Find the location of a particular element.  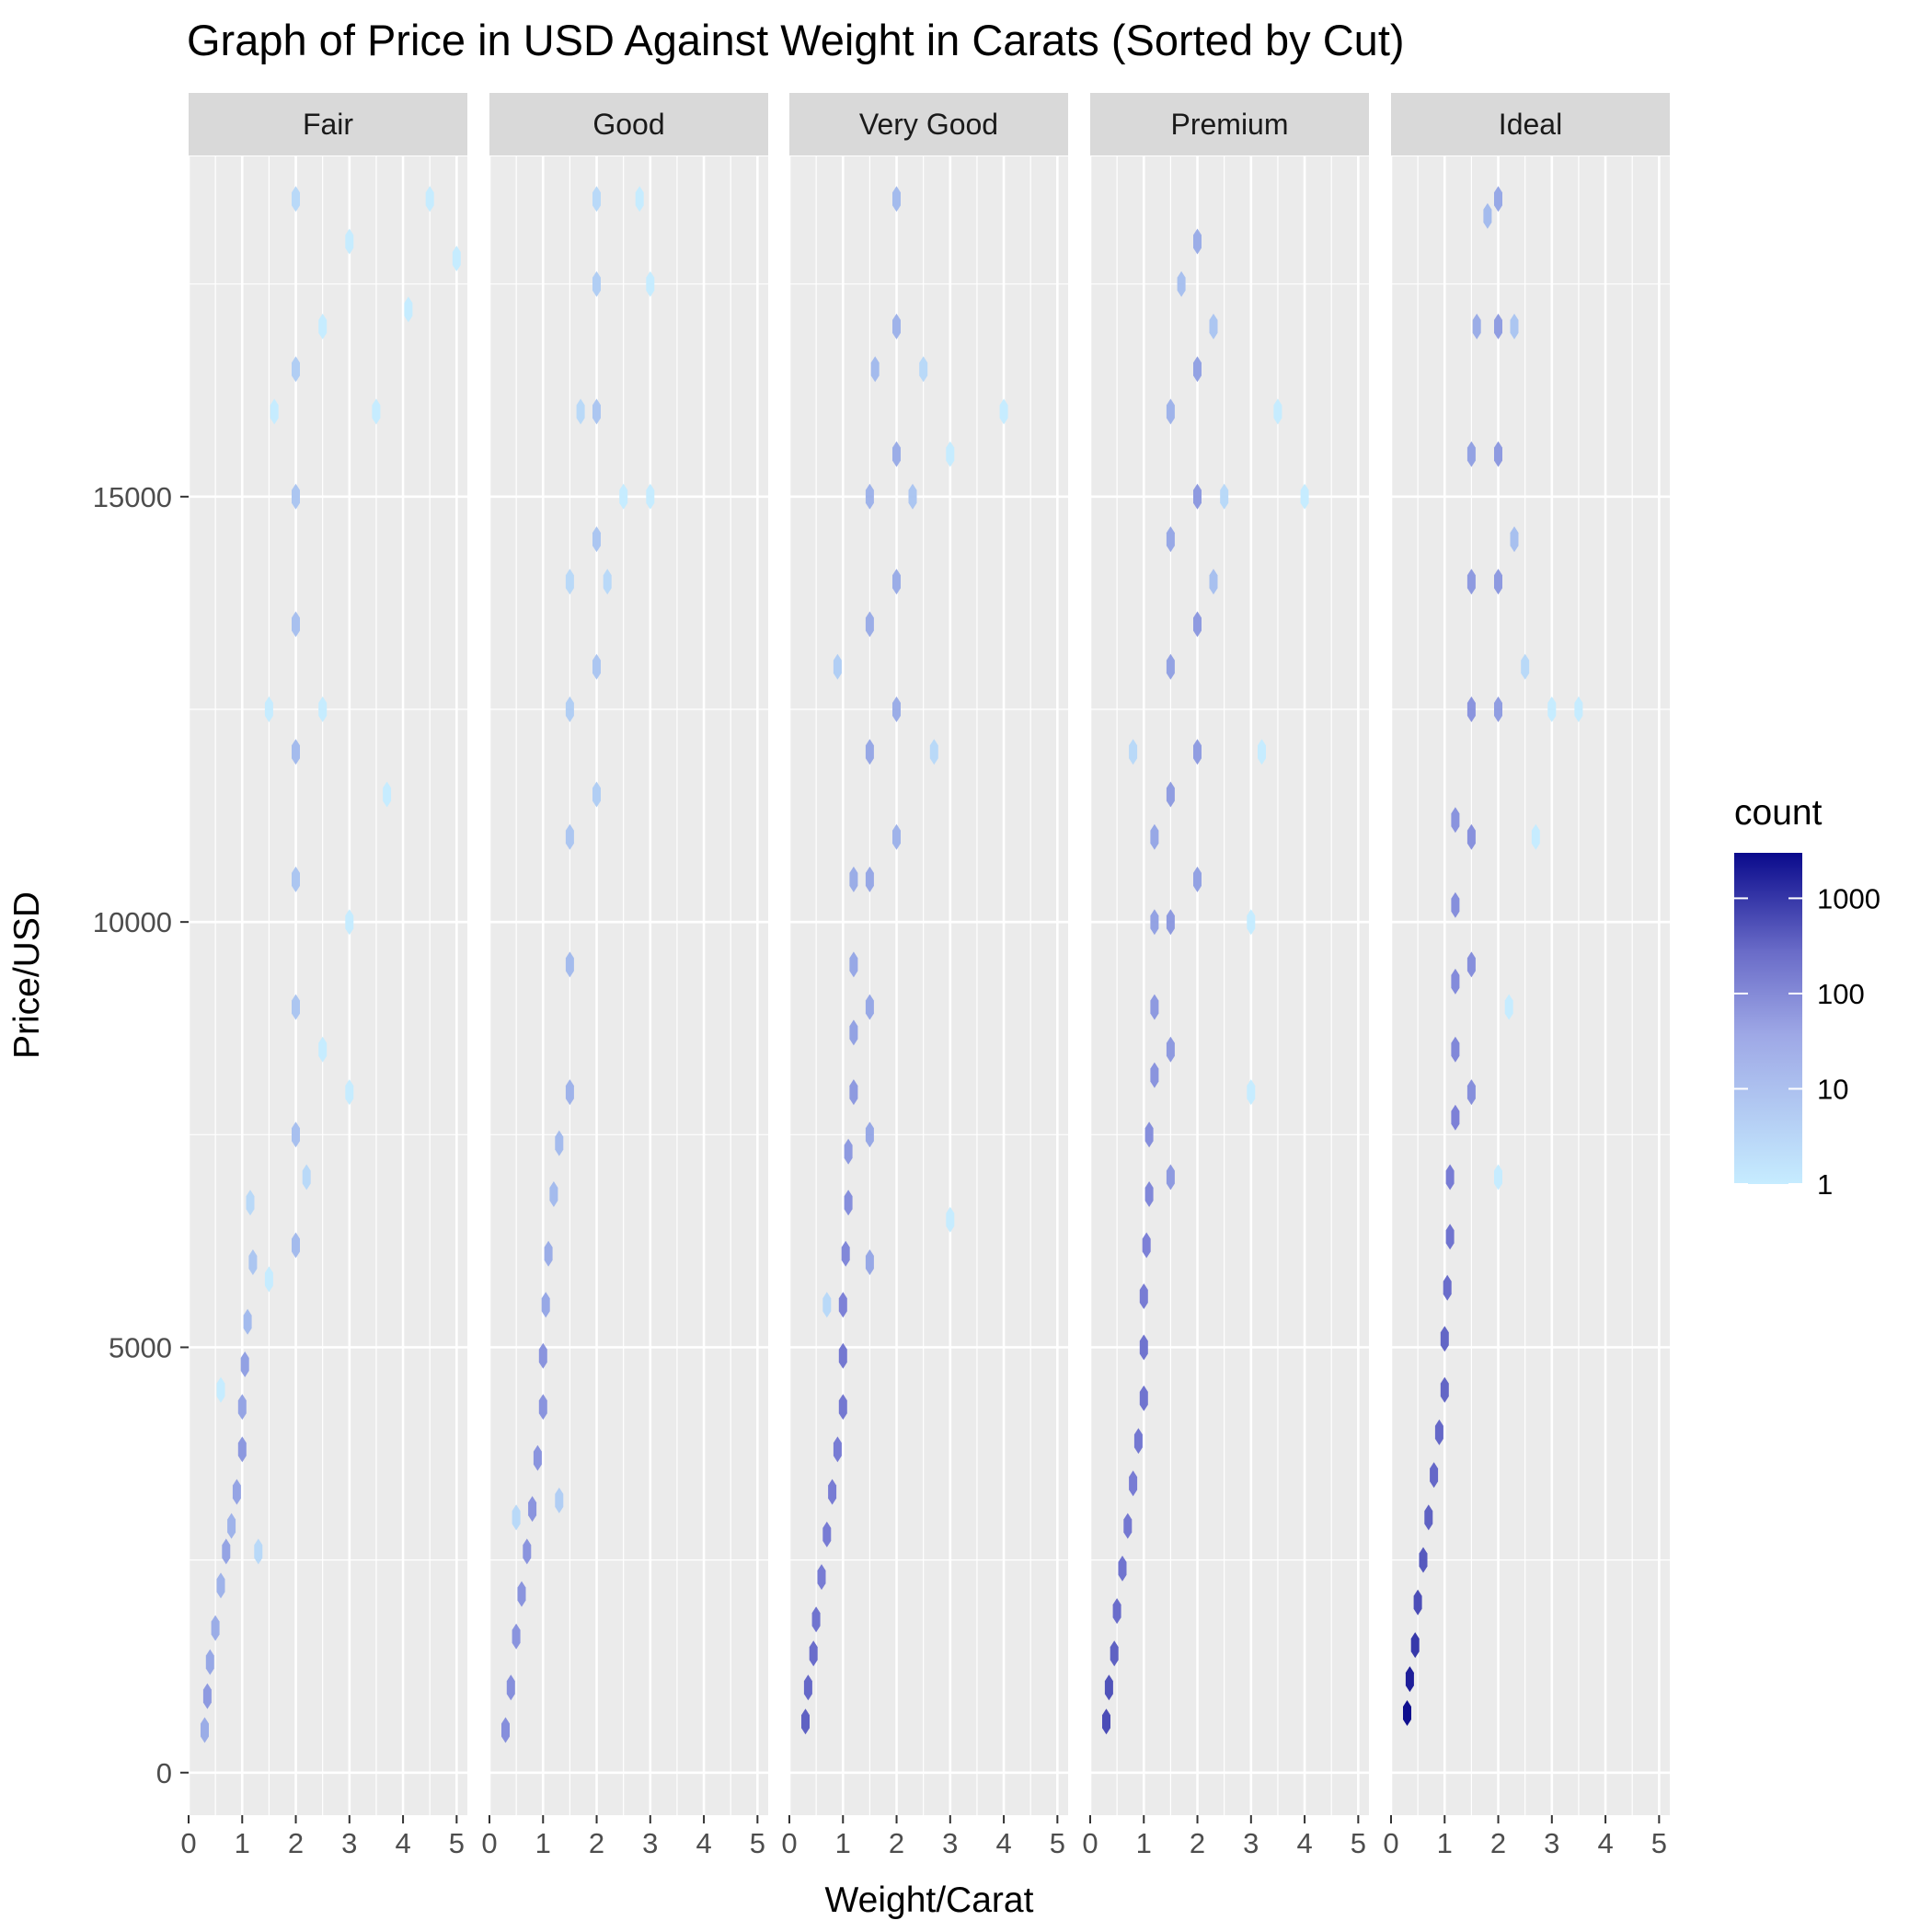

facet-strip is located at coordinates (1530, 124).